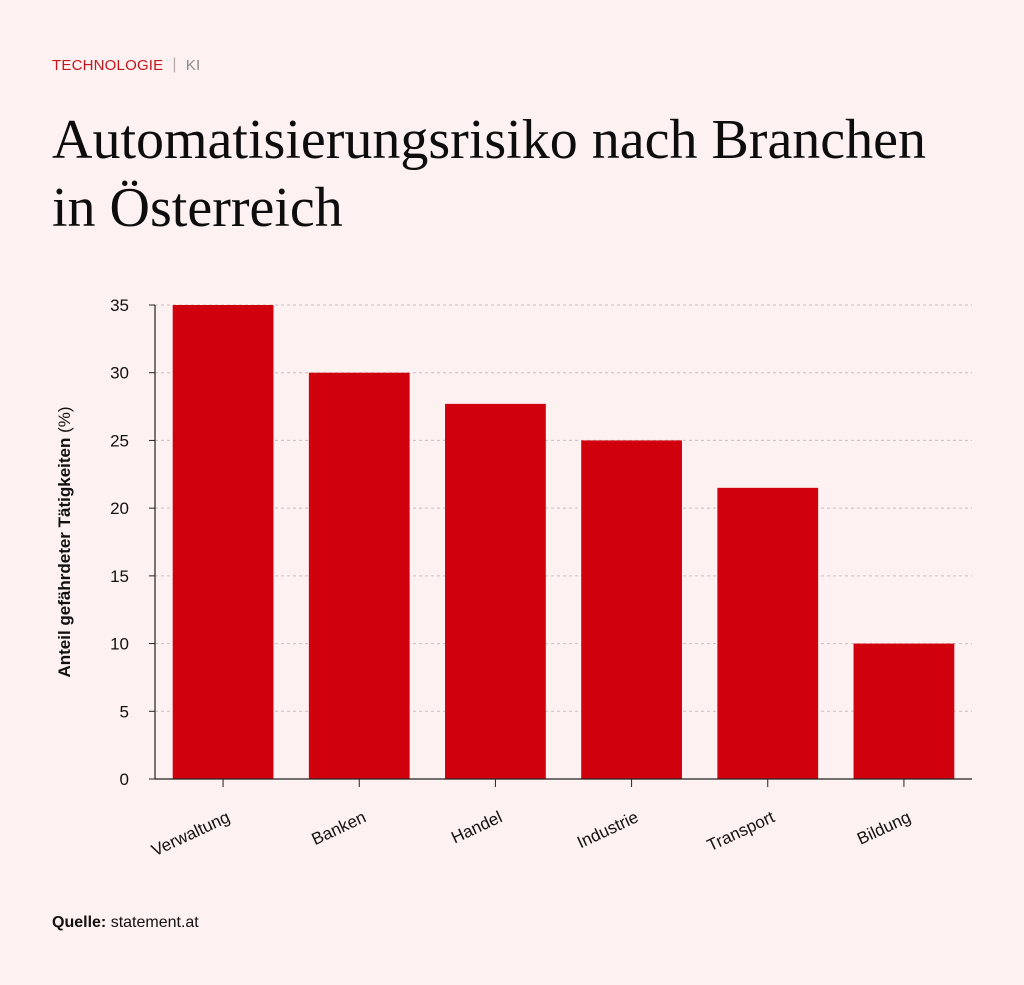  Describe the element at coordinates (119, 508) in the screenshot. I see `y-tick-label: 20` at that location.